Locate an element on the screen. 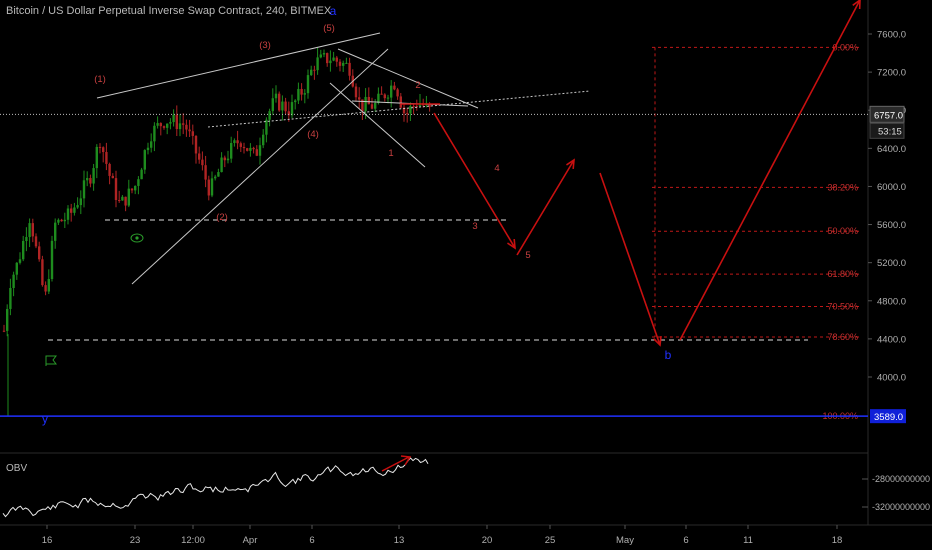 The image size is (932, 550). current-price-tag is located at coordinates (887, 114).